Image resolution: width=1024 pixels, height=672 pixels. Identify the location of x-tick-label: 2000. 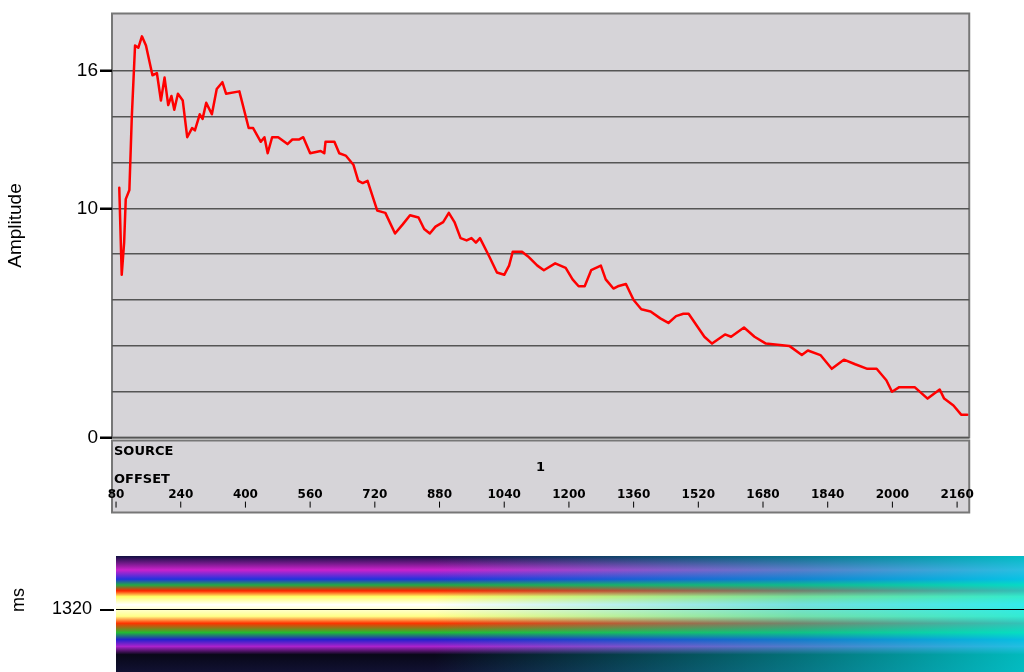
(892, 493).